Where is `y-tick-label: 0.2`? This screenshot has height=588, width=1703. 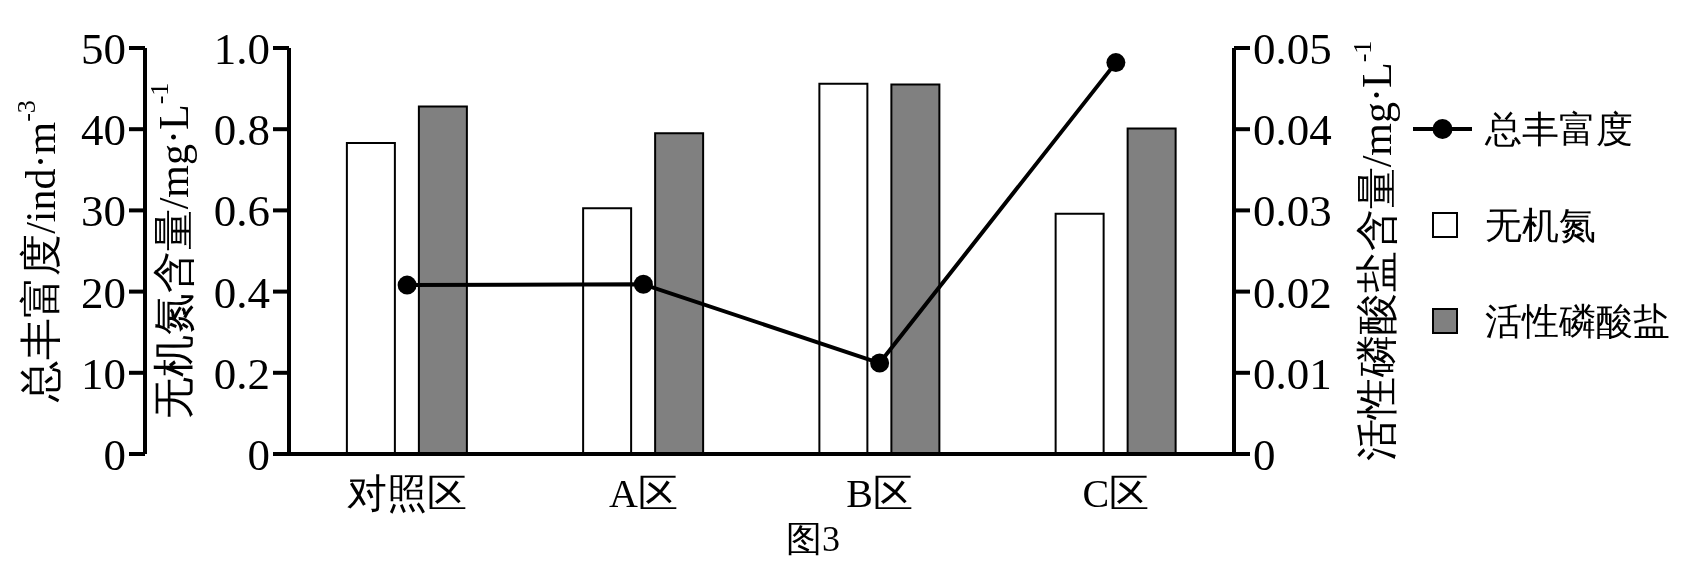 y-tick-label: 0.2 is located at coordinates (241, 373).